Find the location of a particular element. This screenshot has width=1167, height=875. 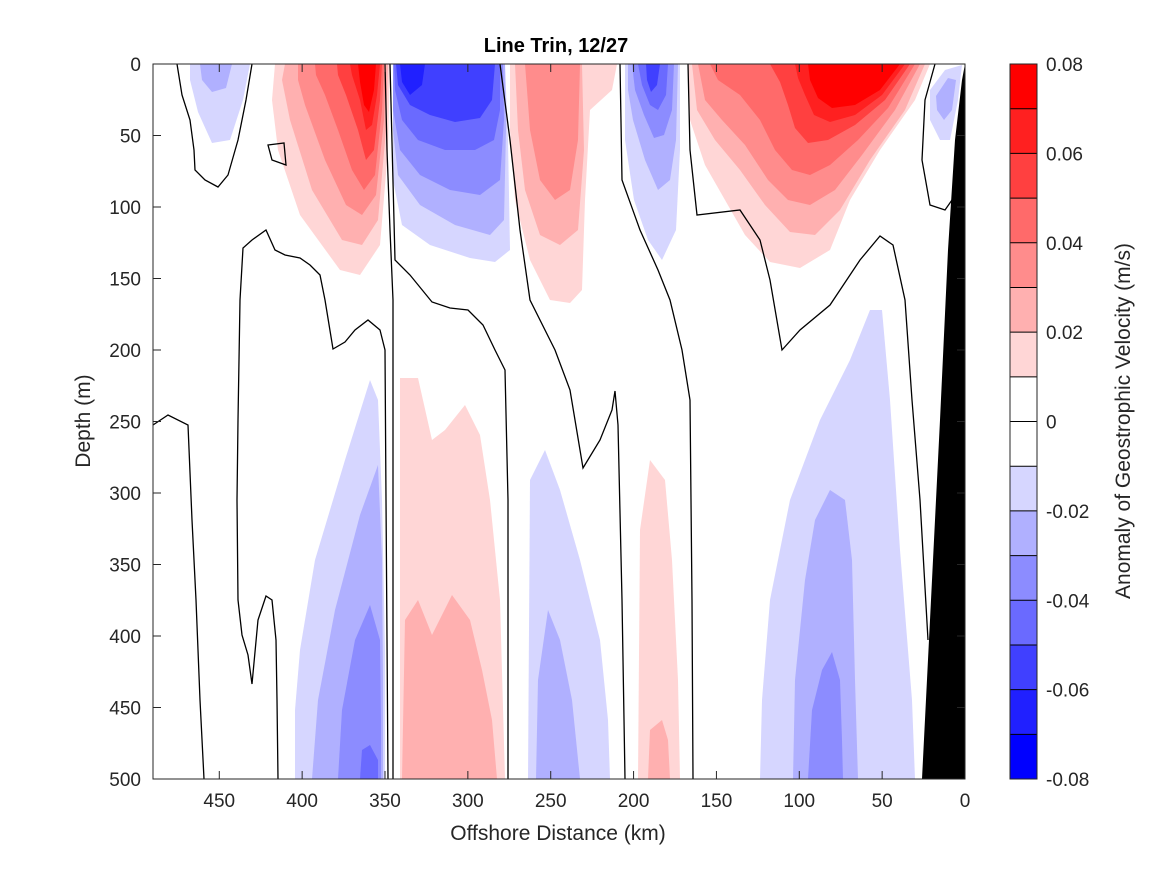

y-tick-label: 400 is located at coordinates (125, 637).